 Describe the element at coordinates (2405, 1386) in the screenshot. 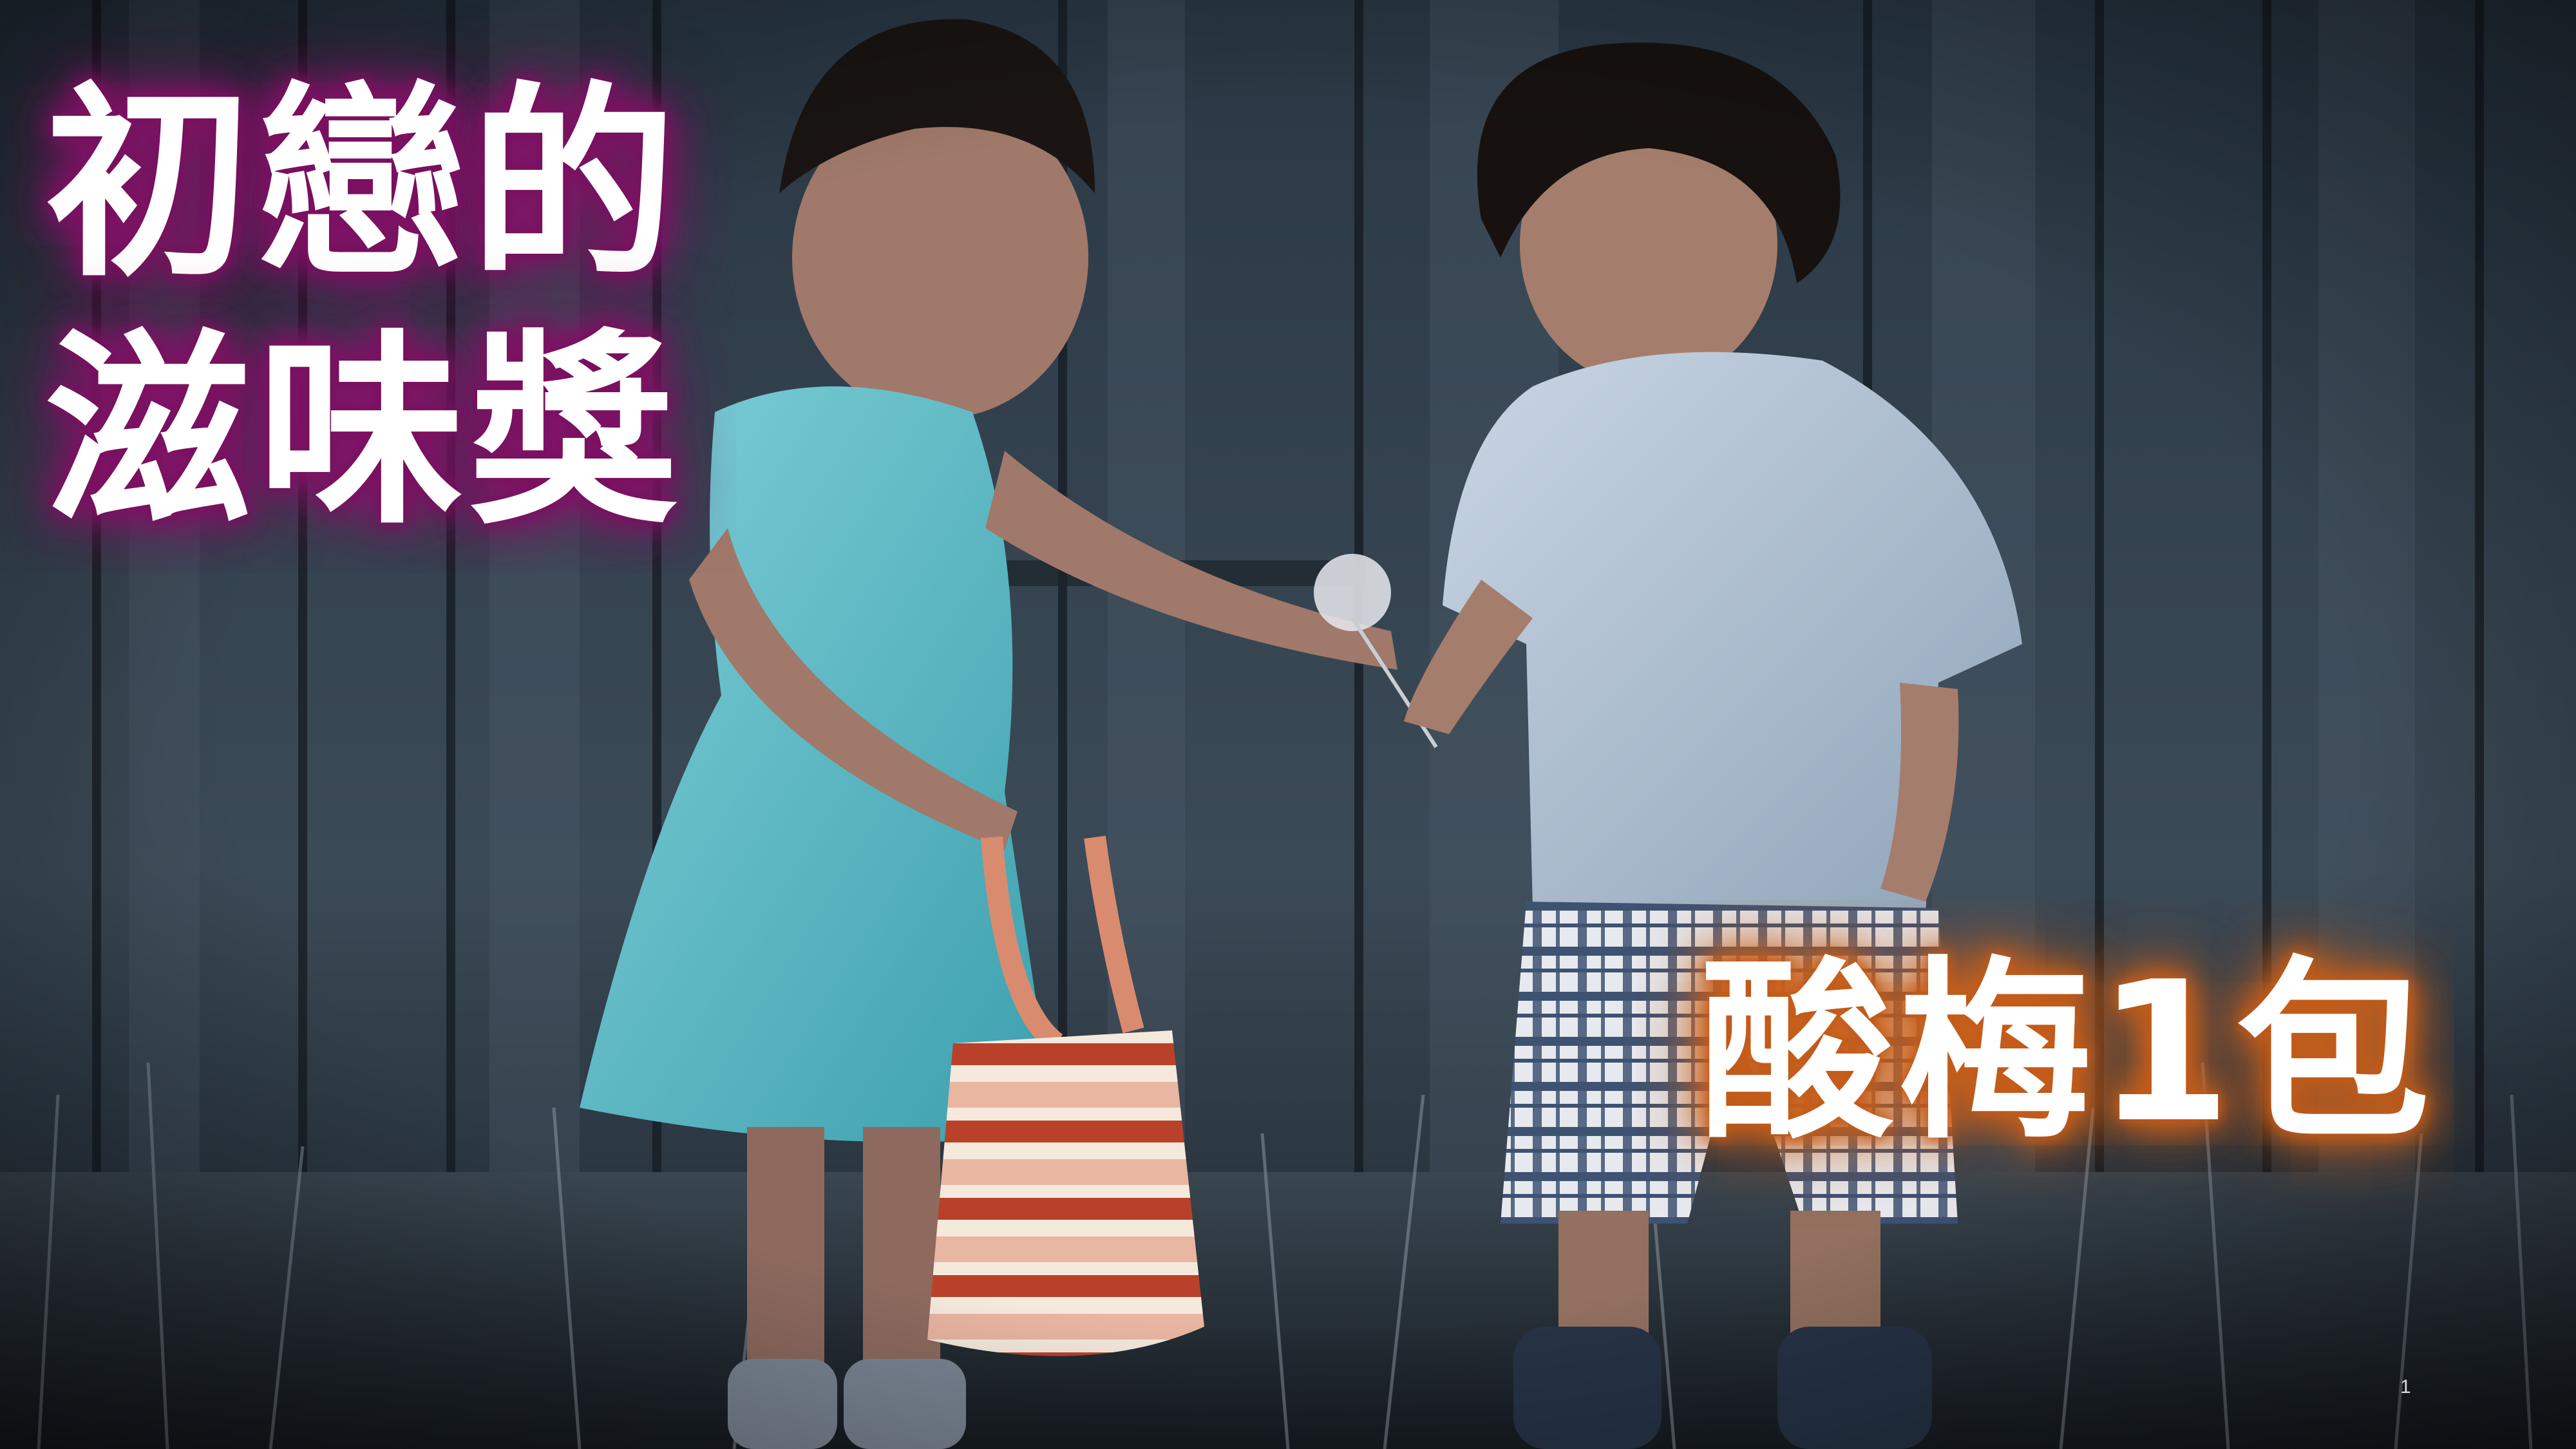

I see `page-number: 1` at that location.